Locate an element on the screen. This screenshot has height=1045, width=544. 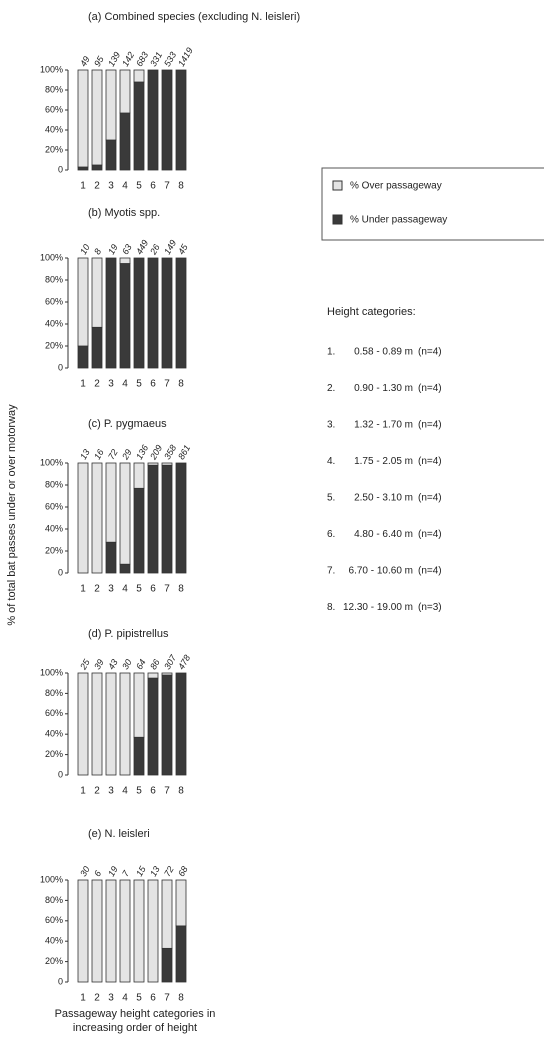
category-range: 4.80 - 6.40 m is located at coordinates (383, 534).